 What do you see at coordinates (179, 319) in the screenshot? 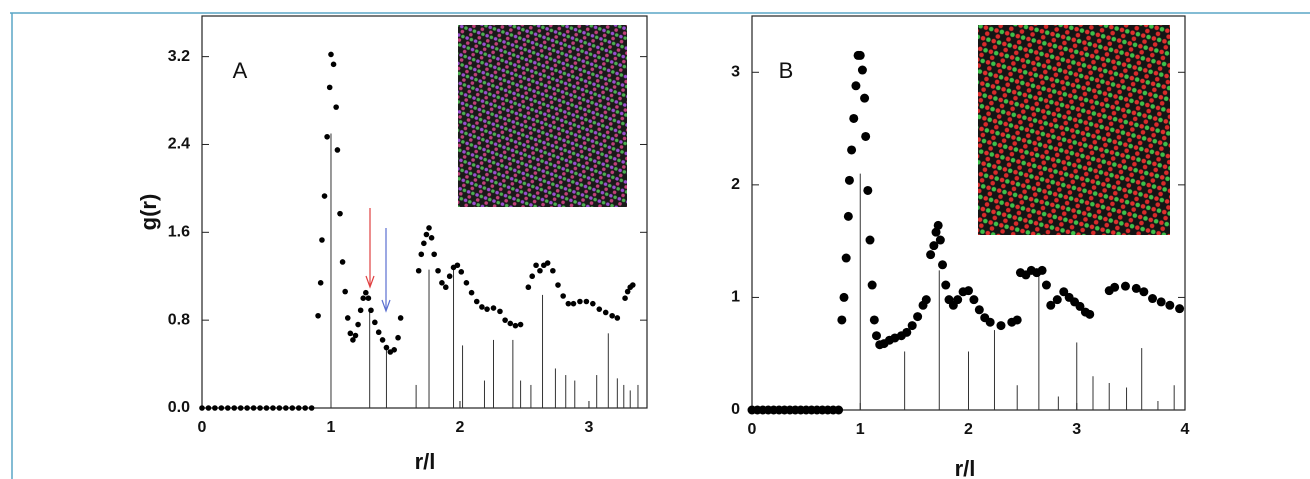
I see `y-tick-label: 0.8` at bounding box center [179, 319].